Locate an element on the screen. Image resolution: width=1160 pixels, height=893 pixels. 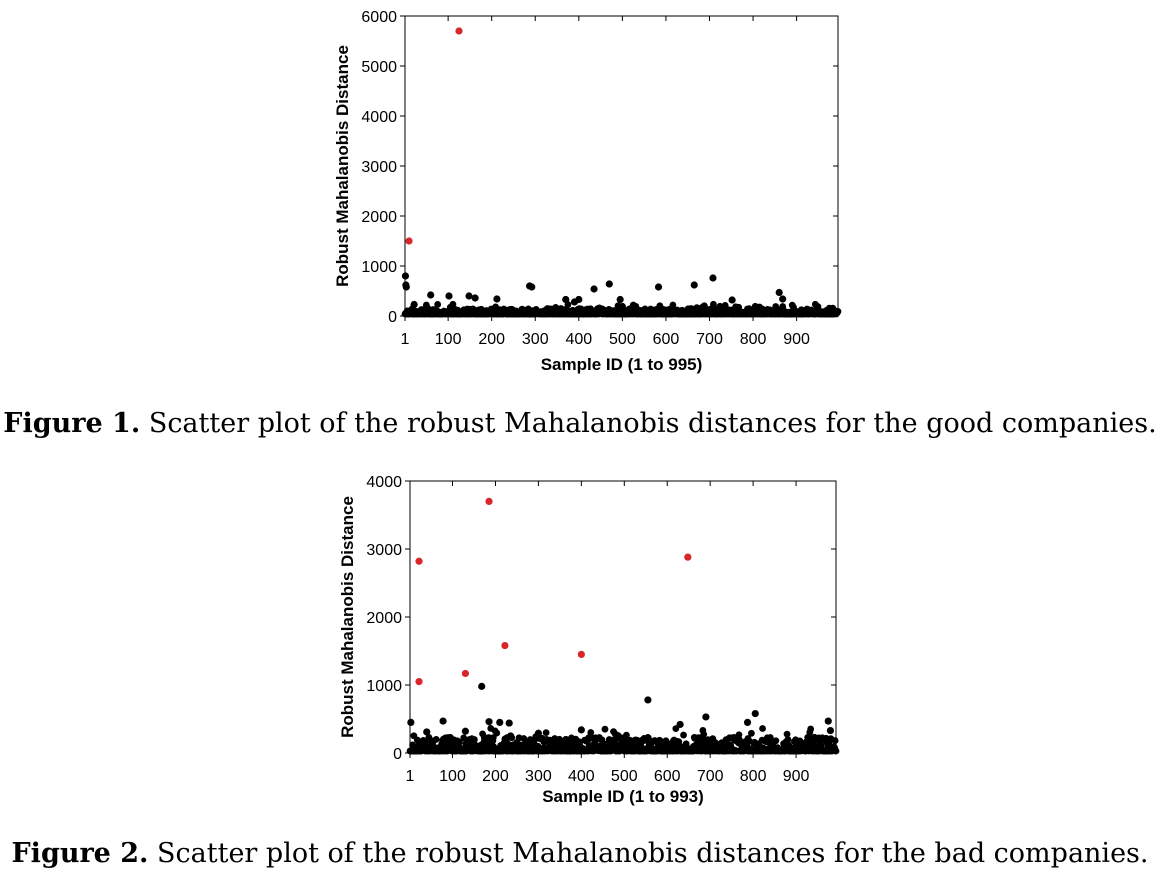
y-tick-label: 6000 is located at coordinates (379, 17).